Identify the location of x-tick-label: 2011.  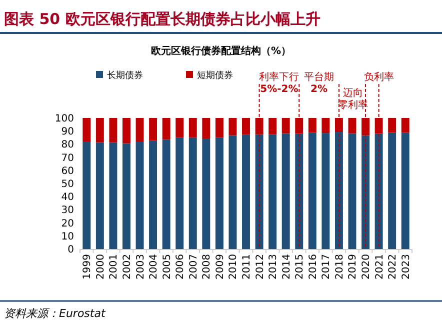
(247, 267).